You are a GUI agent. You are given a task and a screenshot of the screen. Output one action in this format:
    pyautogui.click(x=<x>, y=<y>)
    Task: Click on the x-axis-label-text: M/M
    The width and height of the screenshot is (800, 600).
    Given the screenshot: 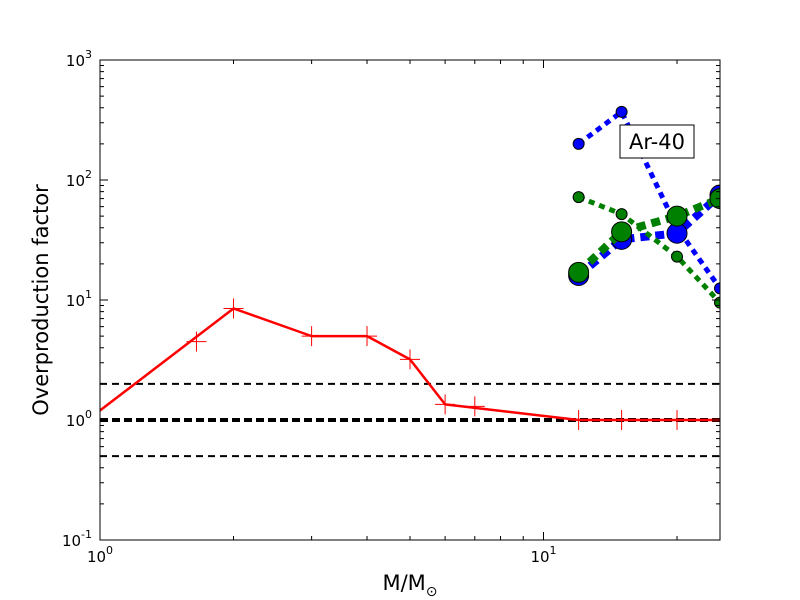 What is the action you would take?
    pyautogui.click(x=403, y=583)
    